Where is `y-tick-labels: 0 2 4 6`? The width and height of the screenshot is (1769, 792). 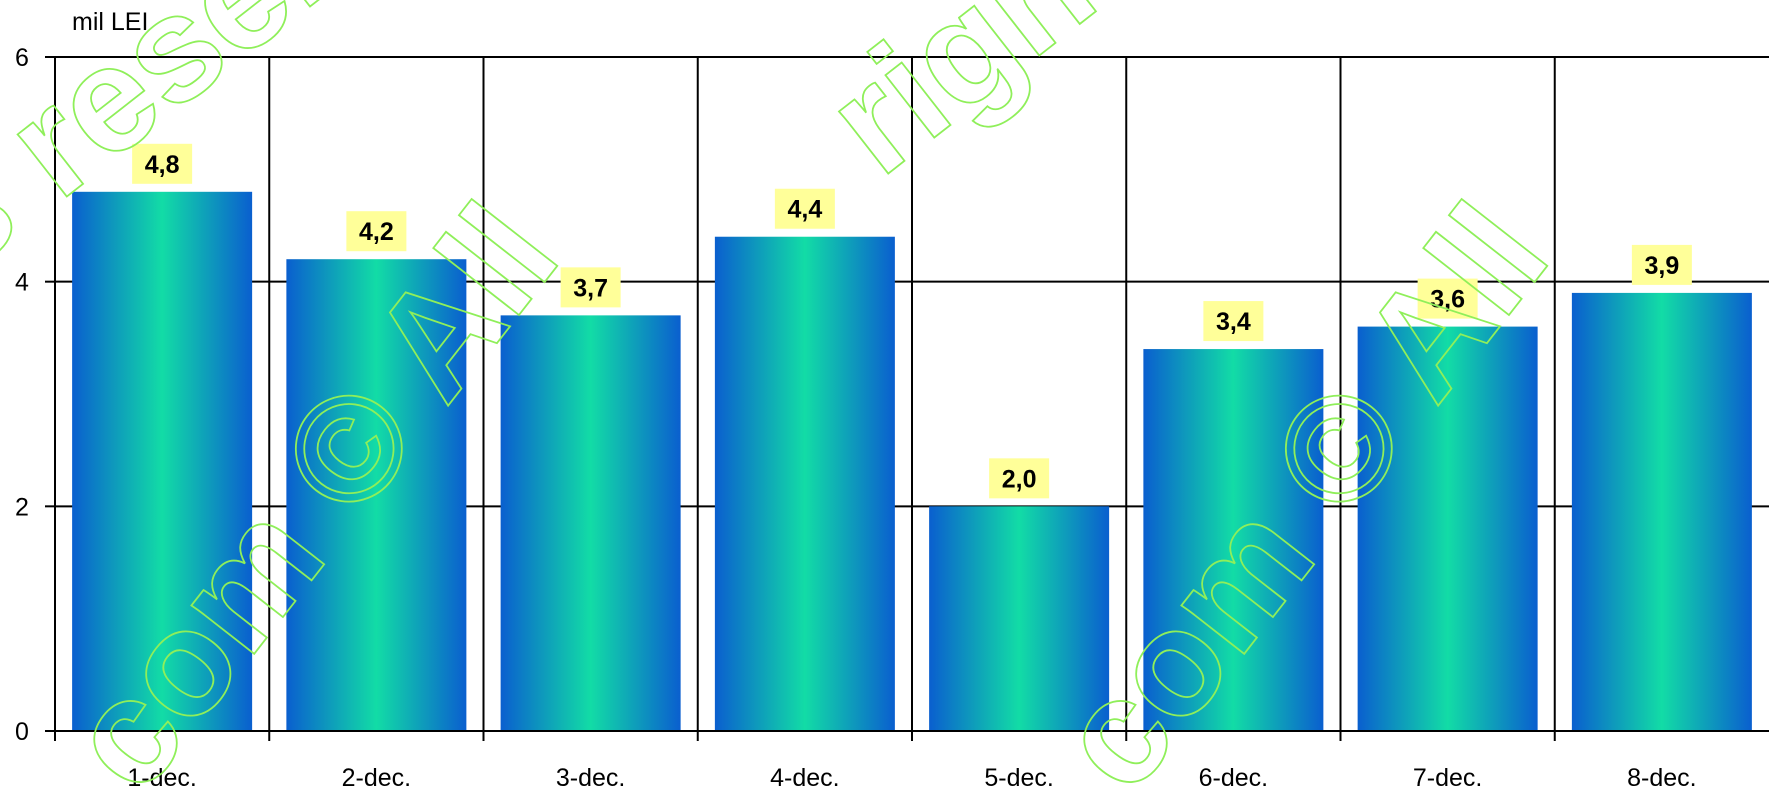
y-tick-labels: 0 2 4 6 is located at coordinates (22, 395).